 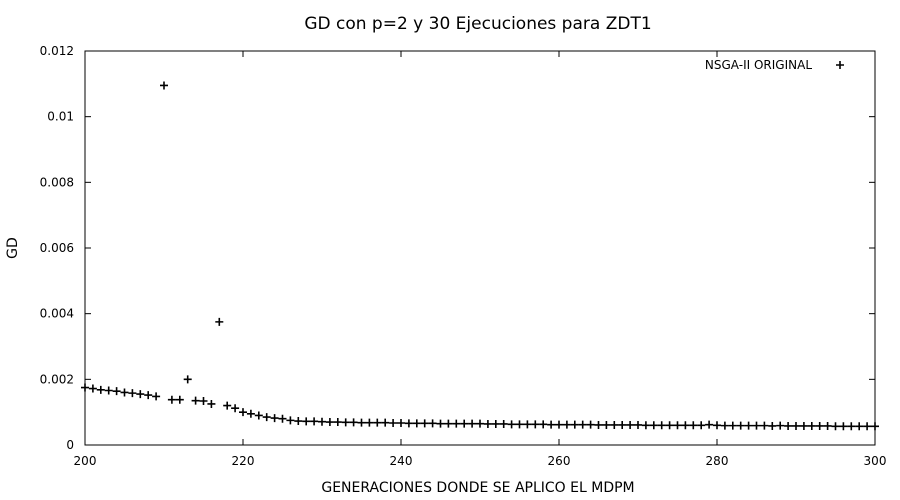 What do you see at coordinates (559, 461) in the screenshot?
I see `x-tick-label: 260` at bounding box center [559, 461].